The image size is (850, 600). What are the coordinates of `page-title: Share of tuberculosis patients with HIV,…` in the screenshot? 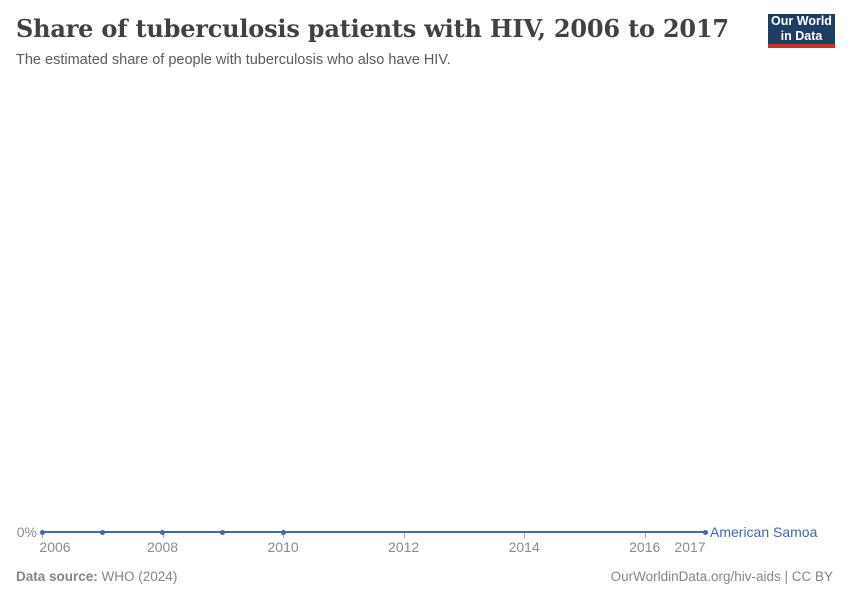 It's located at (372, 28).